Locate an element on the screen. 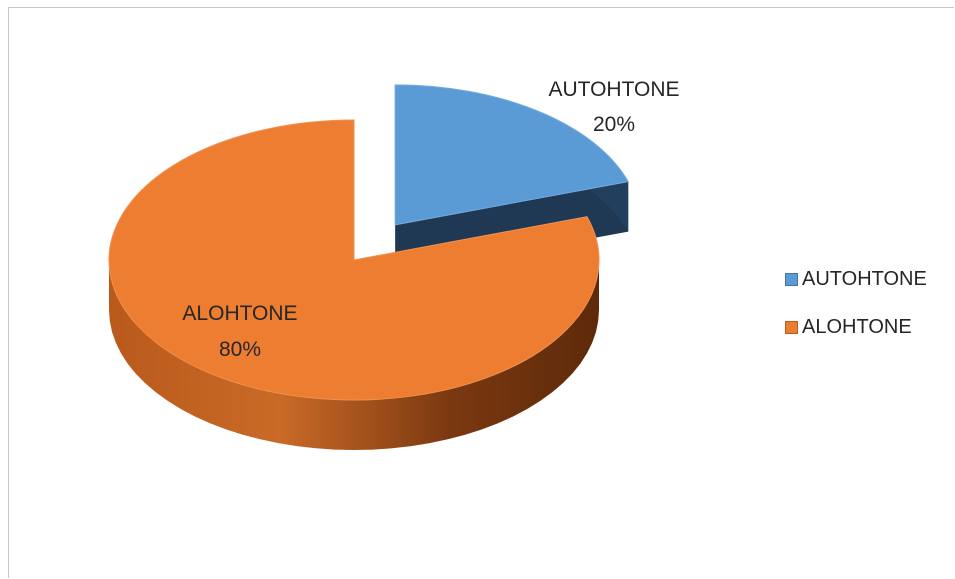 The height and width of the screenshot is (579, 955). legend-item-autohtone: AUTOHTONE is located at coordinates (856, 279).